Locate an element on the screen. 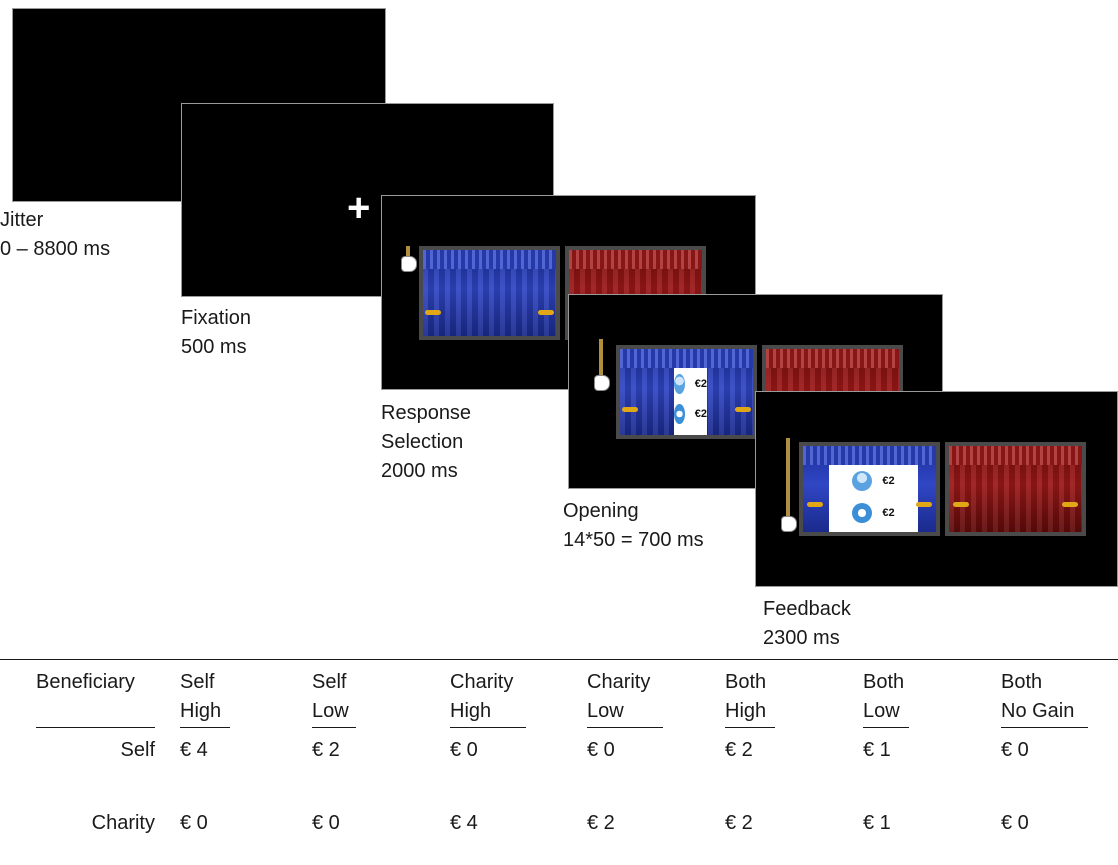 The image size is (1118, 865). prize-window: €2 €2 is located at coordinates (690, 401).